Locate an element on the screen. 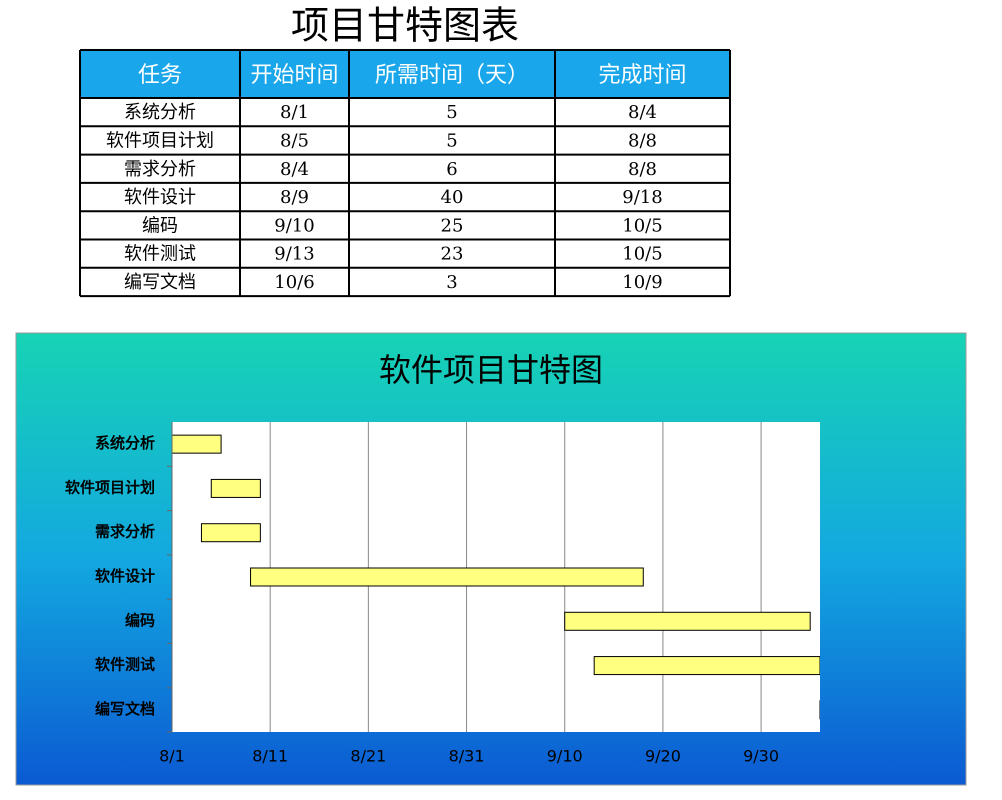 The width and height of the screenshot is (1002, 800). table-cell: 10/6 is located at coordinates (294, 282).